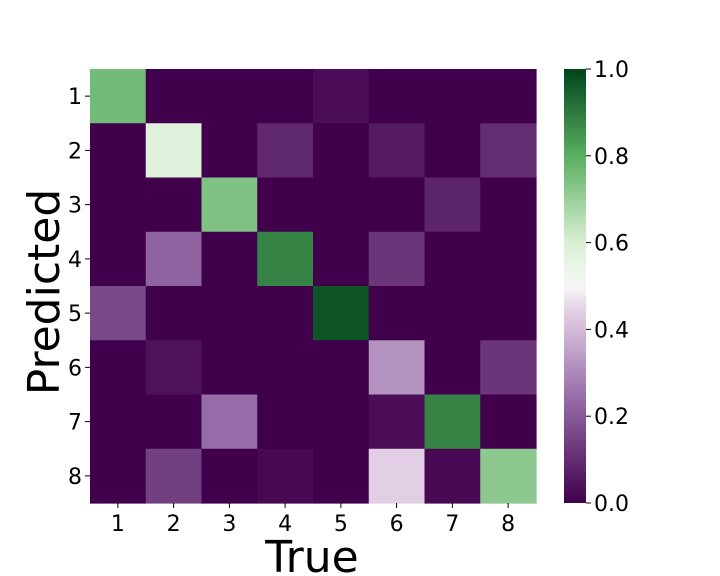 The height and width of the screenshot is (576, 720). I want to click on colorbar-tick-label: 0.8, so click(611, 157).